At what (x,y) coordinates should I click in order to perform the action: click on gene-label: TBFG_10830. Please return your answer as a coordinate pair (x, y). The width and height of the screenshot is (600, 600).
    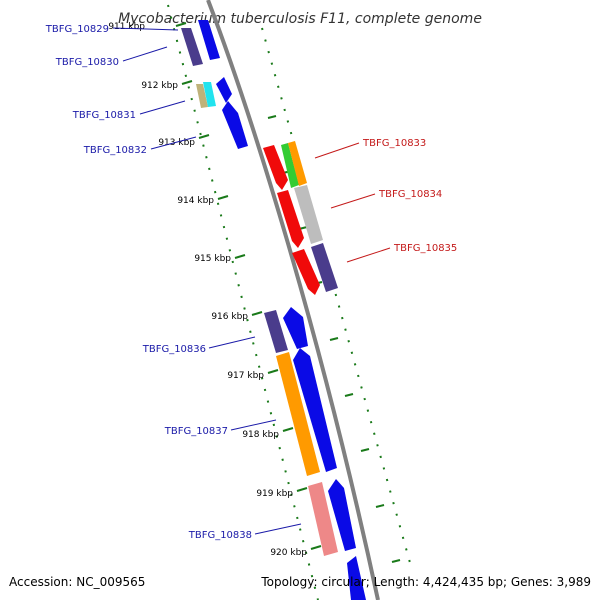
    Looking at the image, I should click on (87, 62).